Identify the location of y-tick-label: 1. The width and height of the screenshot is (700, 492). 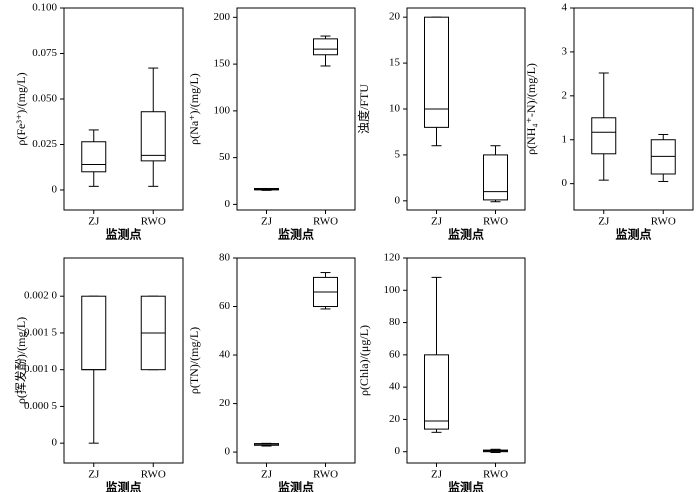
(565, 139).